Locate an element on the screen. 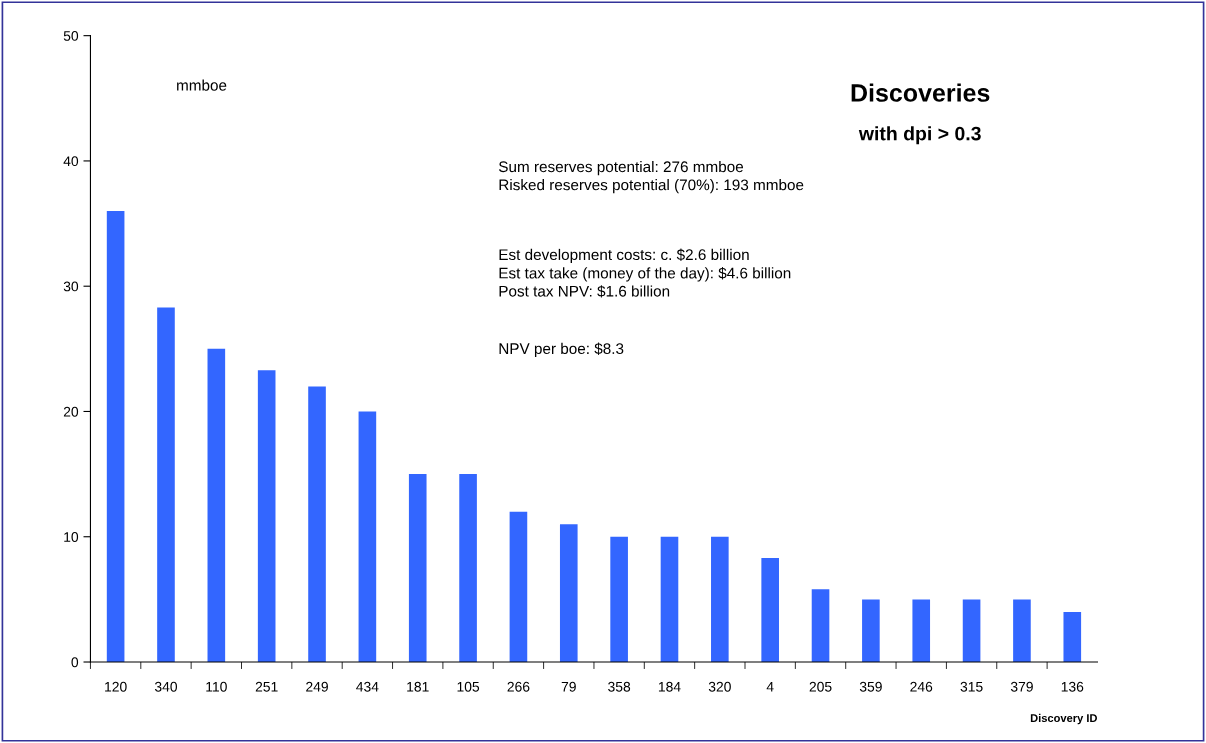 The width and height of the screenshot is (1206, 743). x-tick-label: 251 is located at coordinates (266, 686).